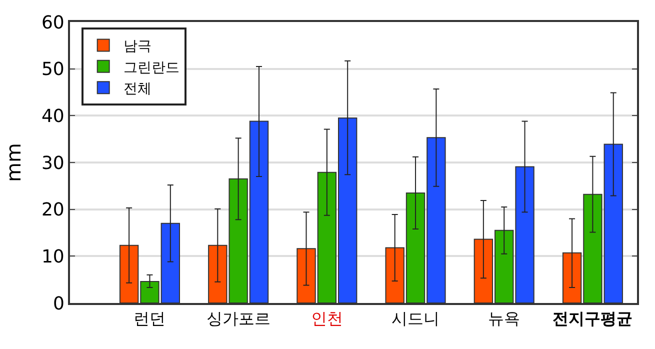  Describe the element at coordinates (52, 116) in the screenshot. I see `y-tick-label: 40` at that location.